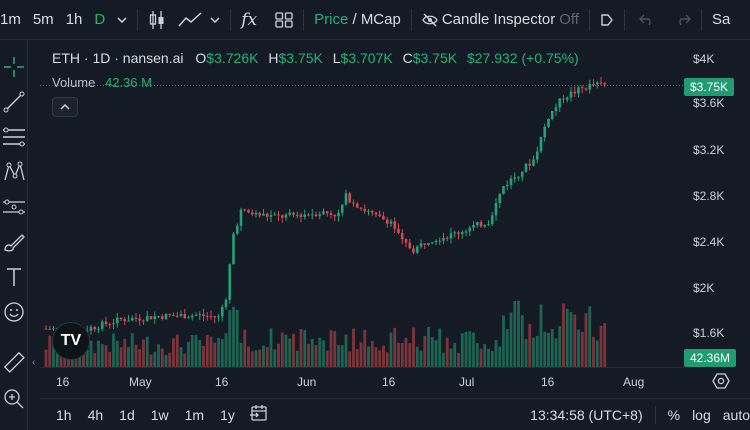 This screenshot has width=750, height=430. I want to click on interval-dropdown-chevron-icon, so click(122, 19).